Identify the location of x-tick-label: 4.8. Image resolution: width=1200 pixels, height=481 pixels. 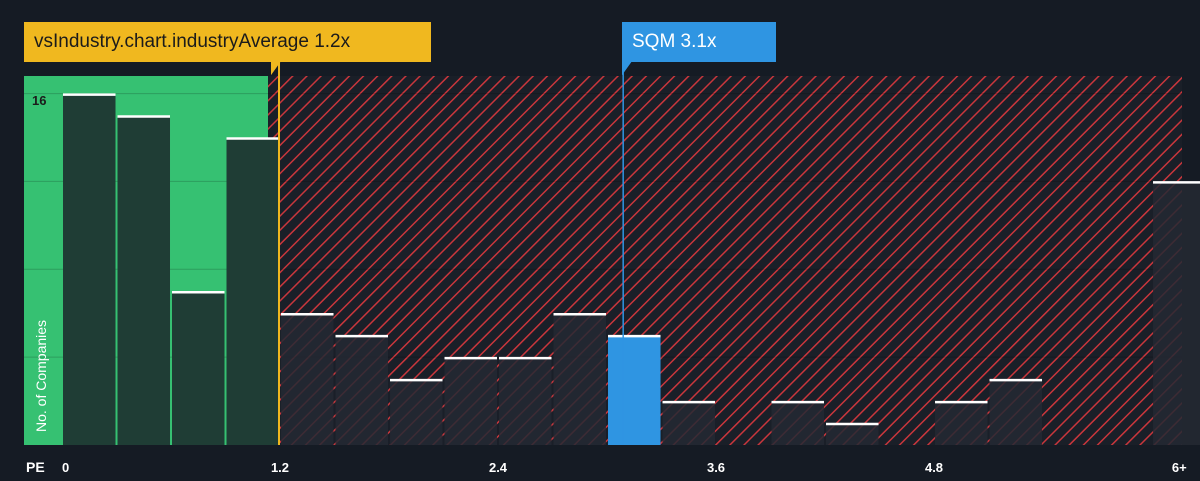
(934, 467).